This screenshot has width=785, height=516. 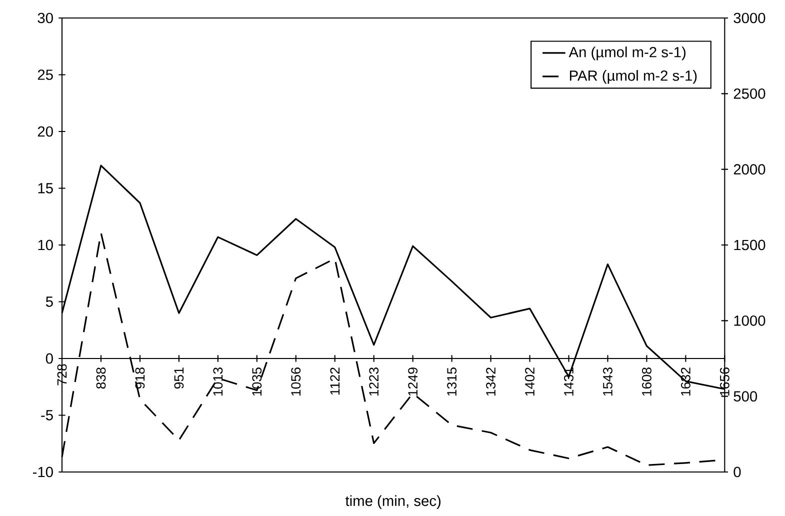 I want to click on x-axis-title: time (min, sec), so click(x=392, y=502).